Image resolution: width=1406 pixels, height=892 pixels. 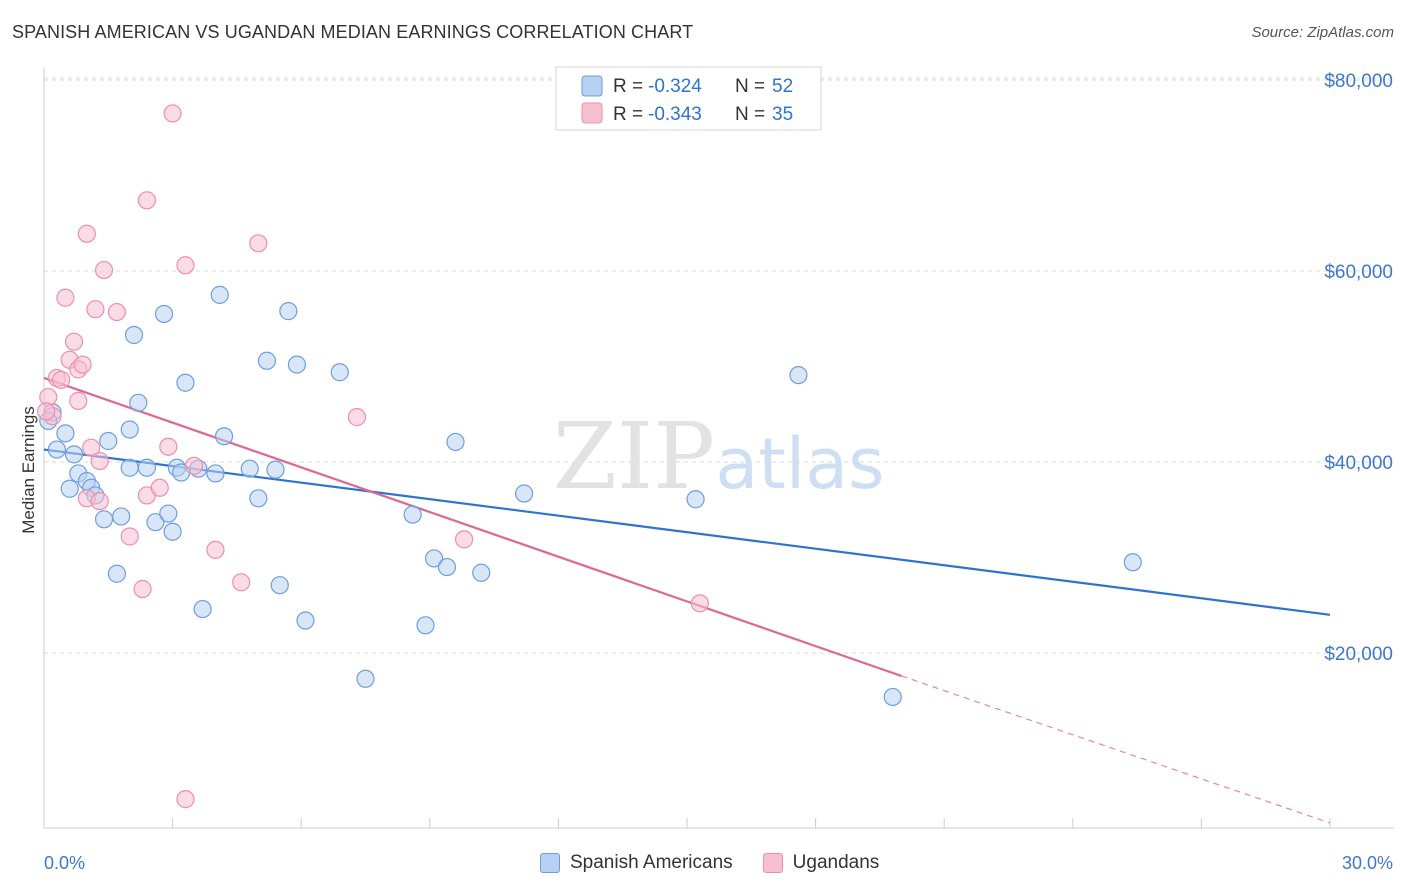 I want to click on series-legend: Spanish Americans Ugandans, so click(x=724, y=863).